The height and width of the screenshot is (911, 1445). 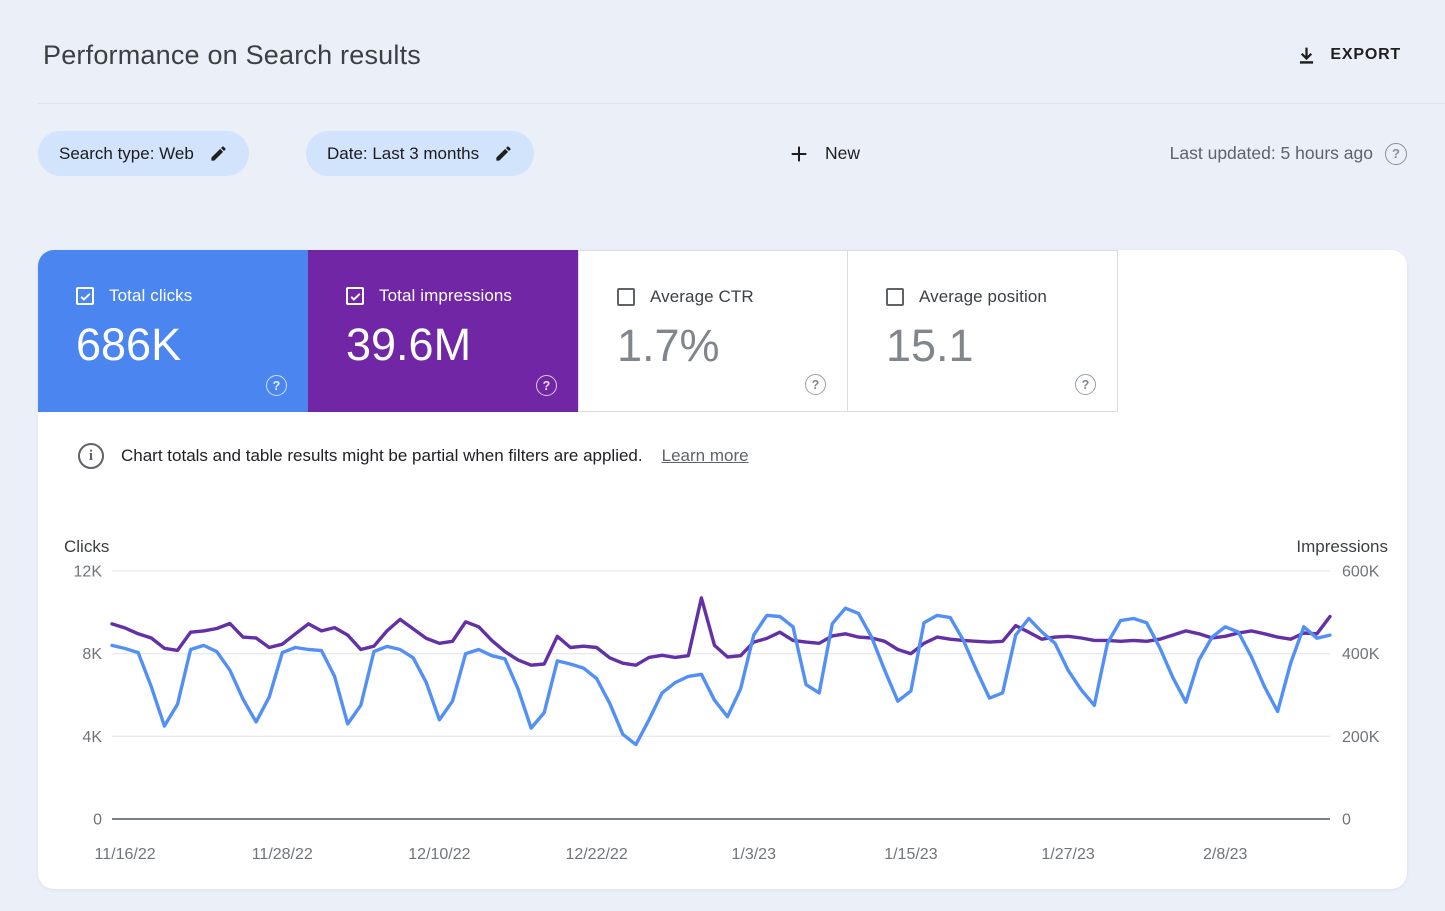 I want to click on right-axis-title: Impressions, so click(x=1342, y=546).